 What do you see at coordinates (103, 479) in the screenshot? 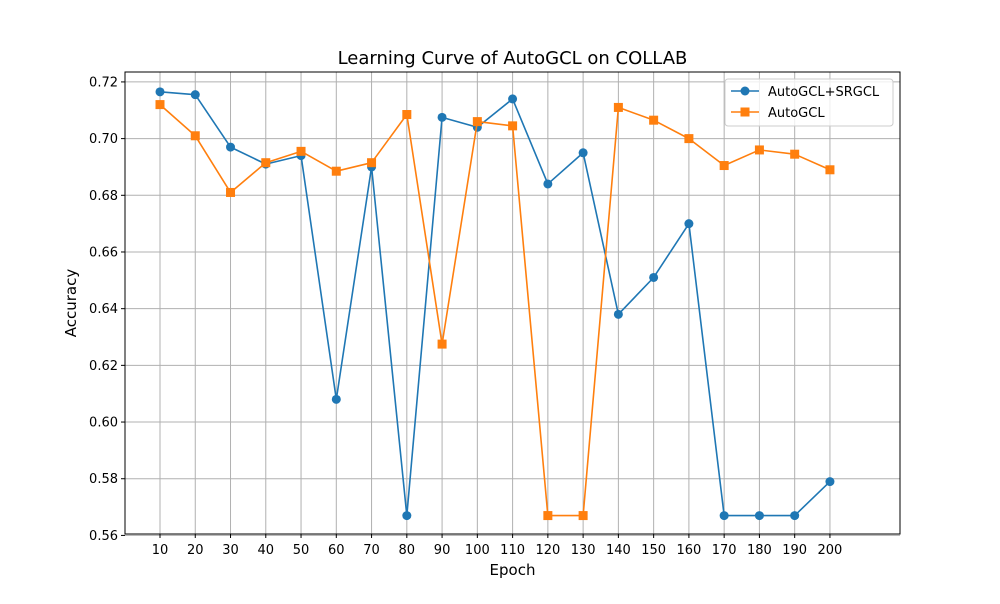
I see `y-tick-label: 0.58` at bounding box center [103, 479].